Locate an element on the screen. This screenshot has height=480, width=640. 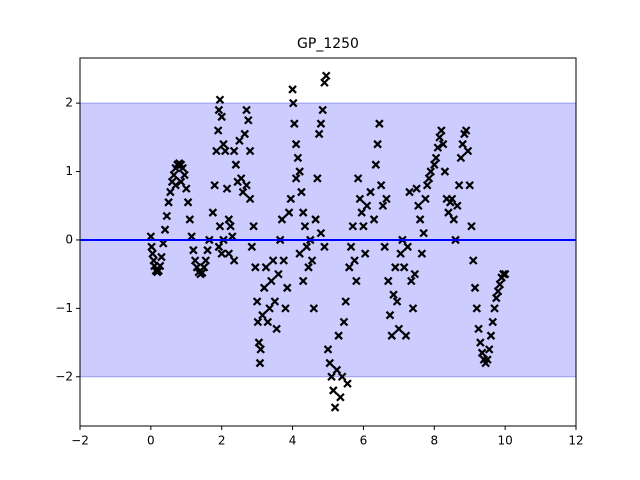
x-tick-label: 8 is located at coordinates (434, 441).